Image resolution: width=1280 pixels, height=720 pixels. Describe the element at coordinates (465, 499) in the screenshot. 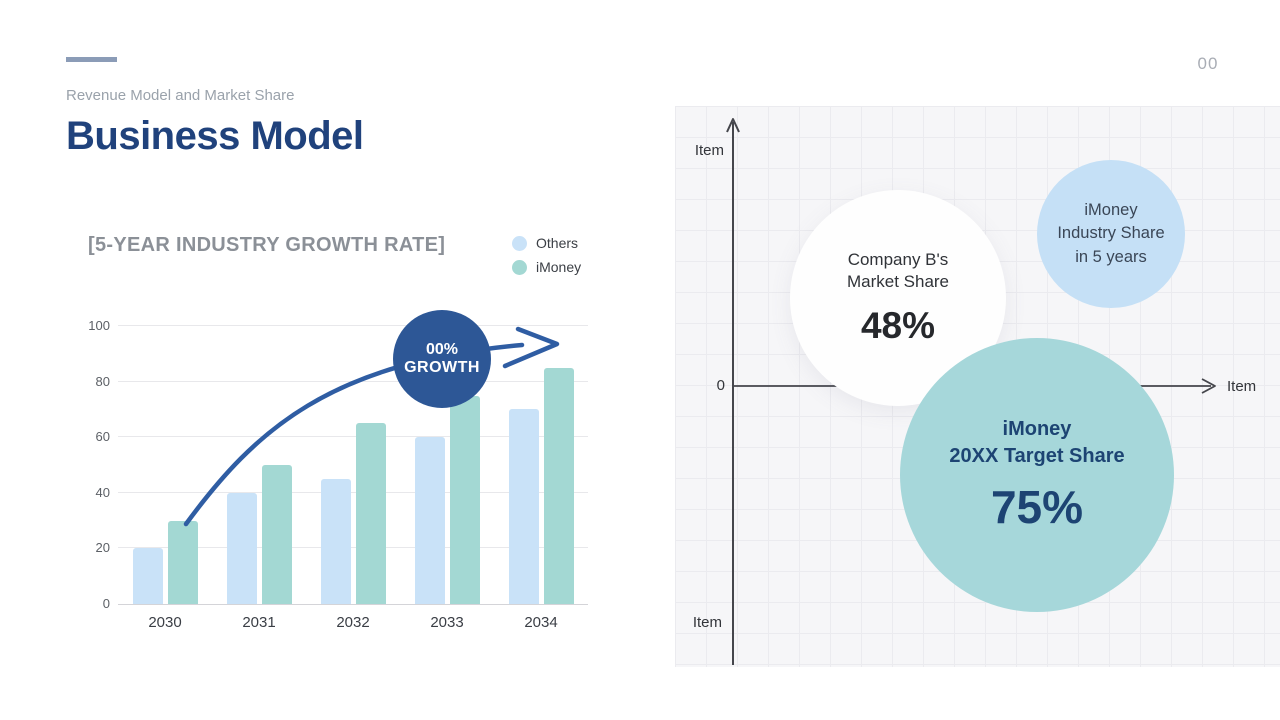

I see `bar-imoney-2033` at that location.